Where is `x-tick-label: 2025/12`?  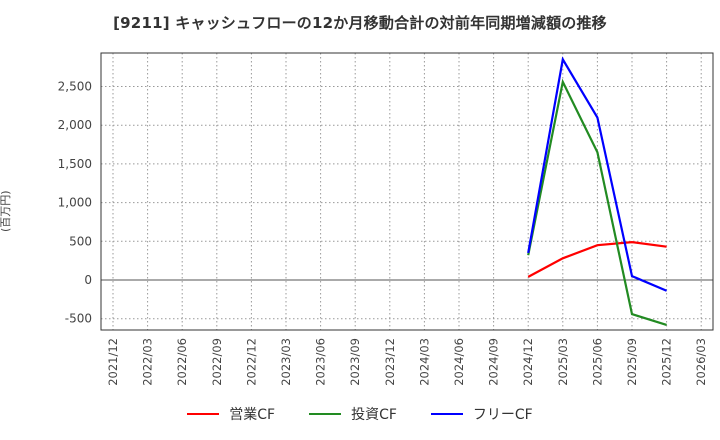 x-tick-label: 2025/12 is located at coordinates (667, 362).